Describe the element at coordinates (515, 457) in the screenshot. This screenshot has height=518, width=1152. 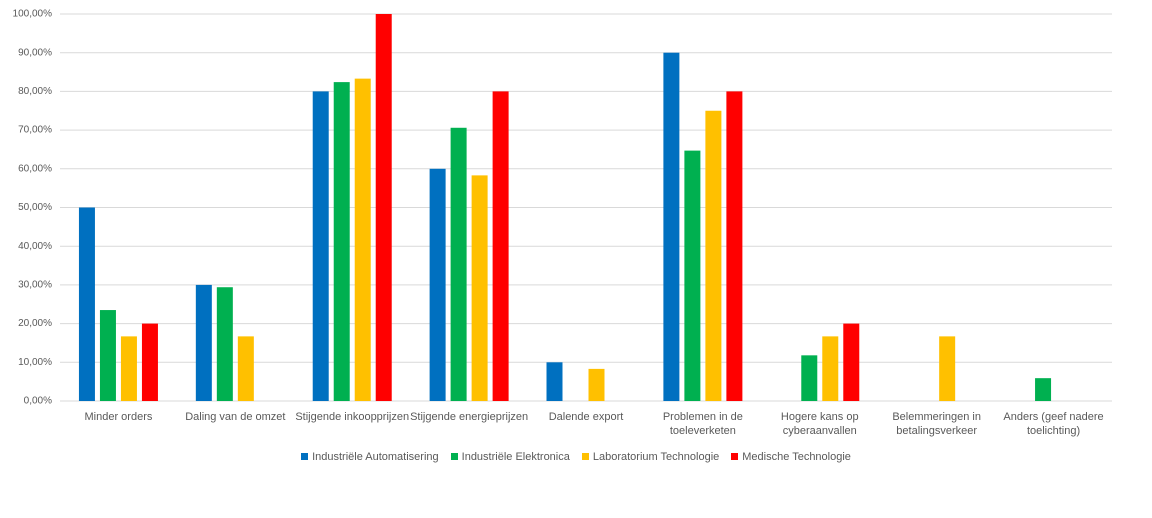
I see `legend-label: Industriële Elektronica` at that location.